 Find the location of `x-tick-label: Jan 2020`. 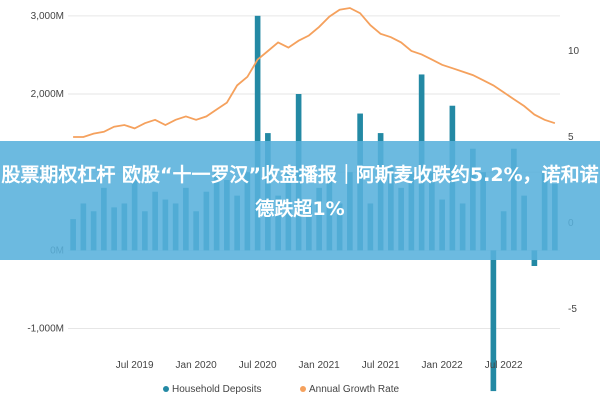

x-tick-label: Jan 2020 is located at coordinates (197, 365).